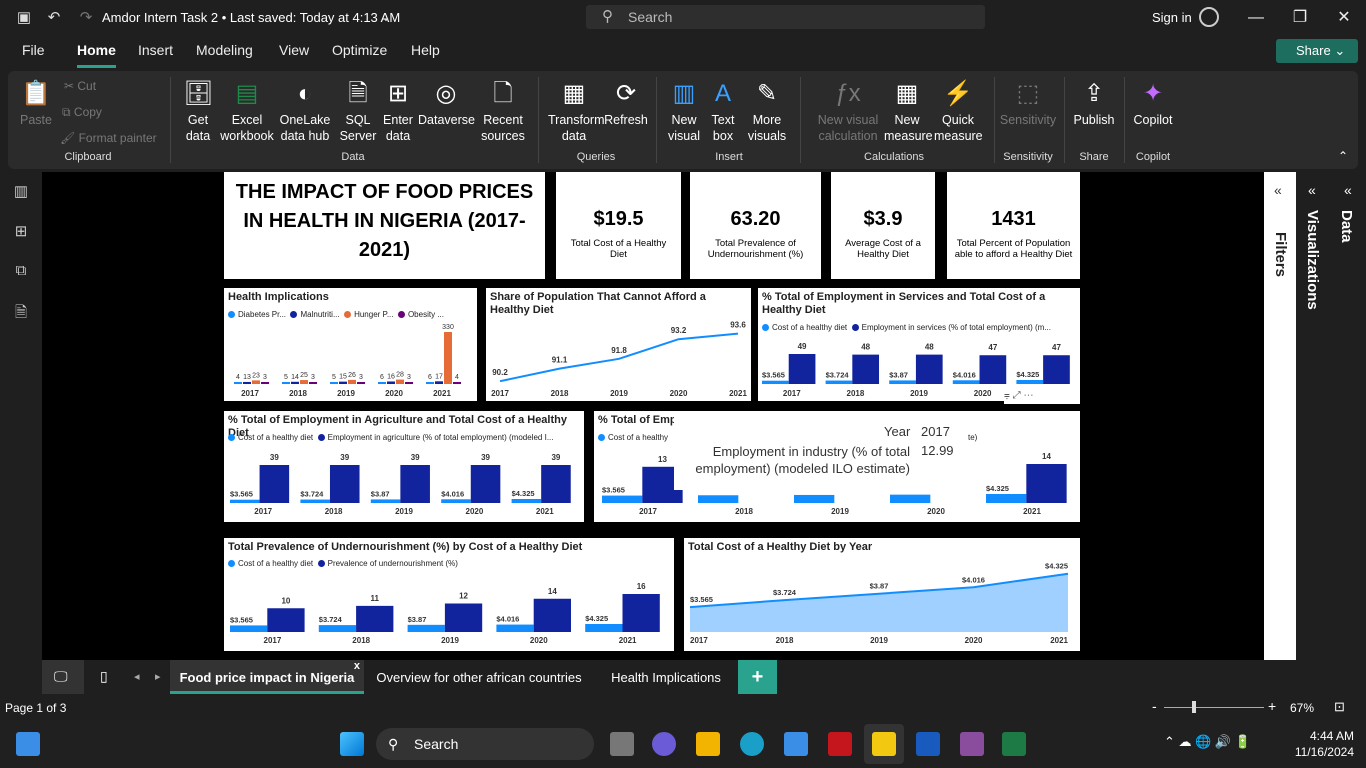 The image size is (1366, 768). I want to click on text-box-button: A Text box, so click(723, 111).